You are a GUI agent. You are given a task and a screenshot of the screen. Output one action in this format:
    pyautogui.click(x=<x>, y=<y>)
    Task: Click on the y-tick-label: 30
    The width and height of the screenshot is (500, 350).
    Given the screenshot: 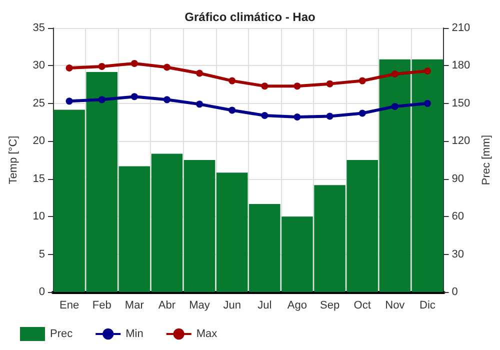 What is the action you would take?
    pyautogui.click(x=38, y=66)
    